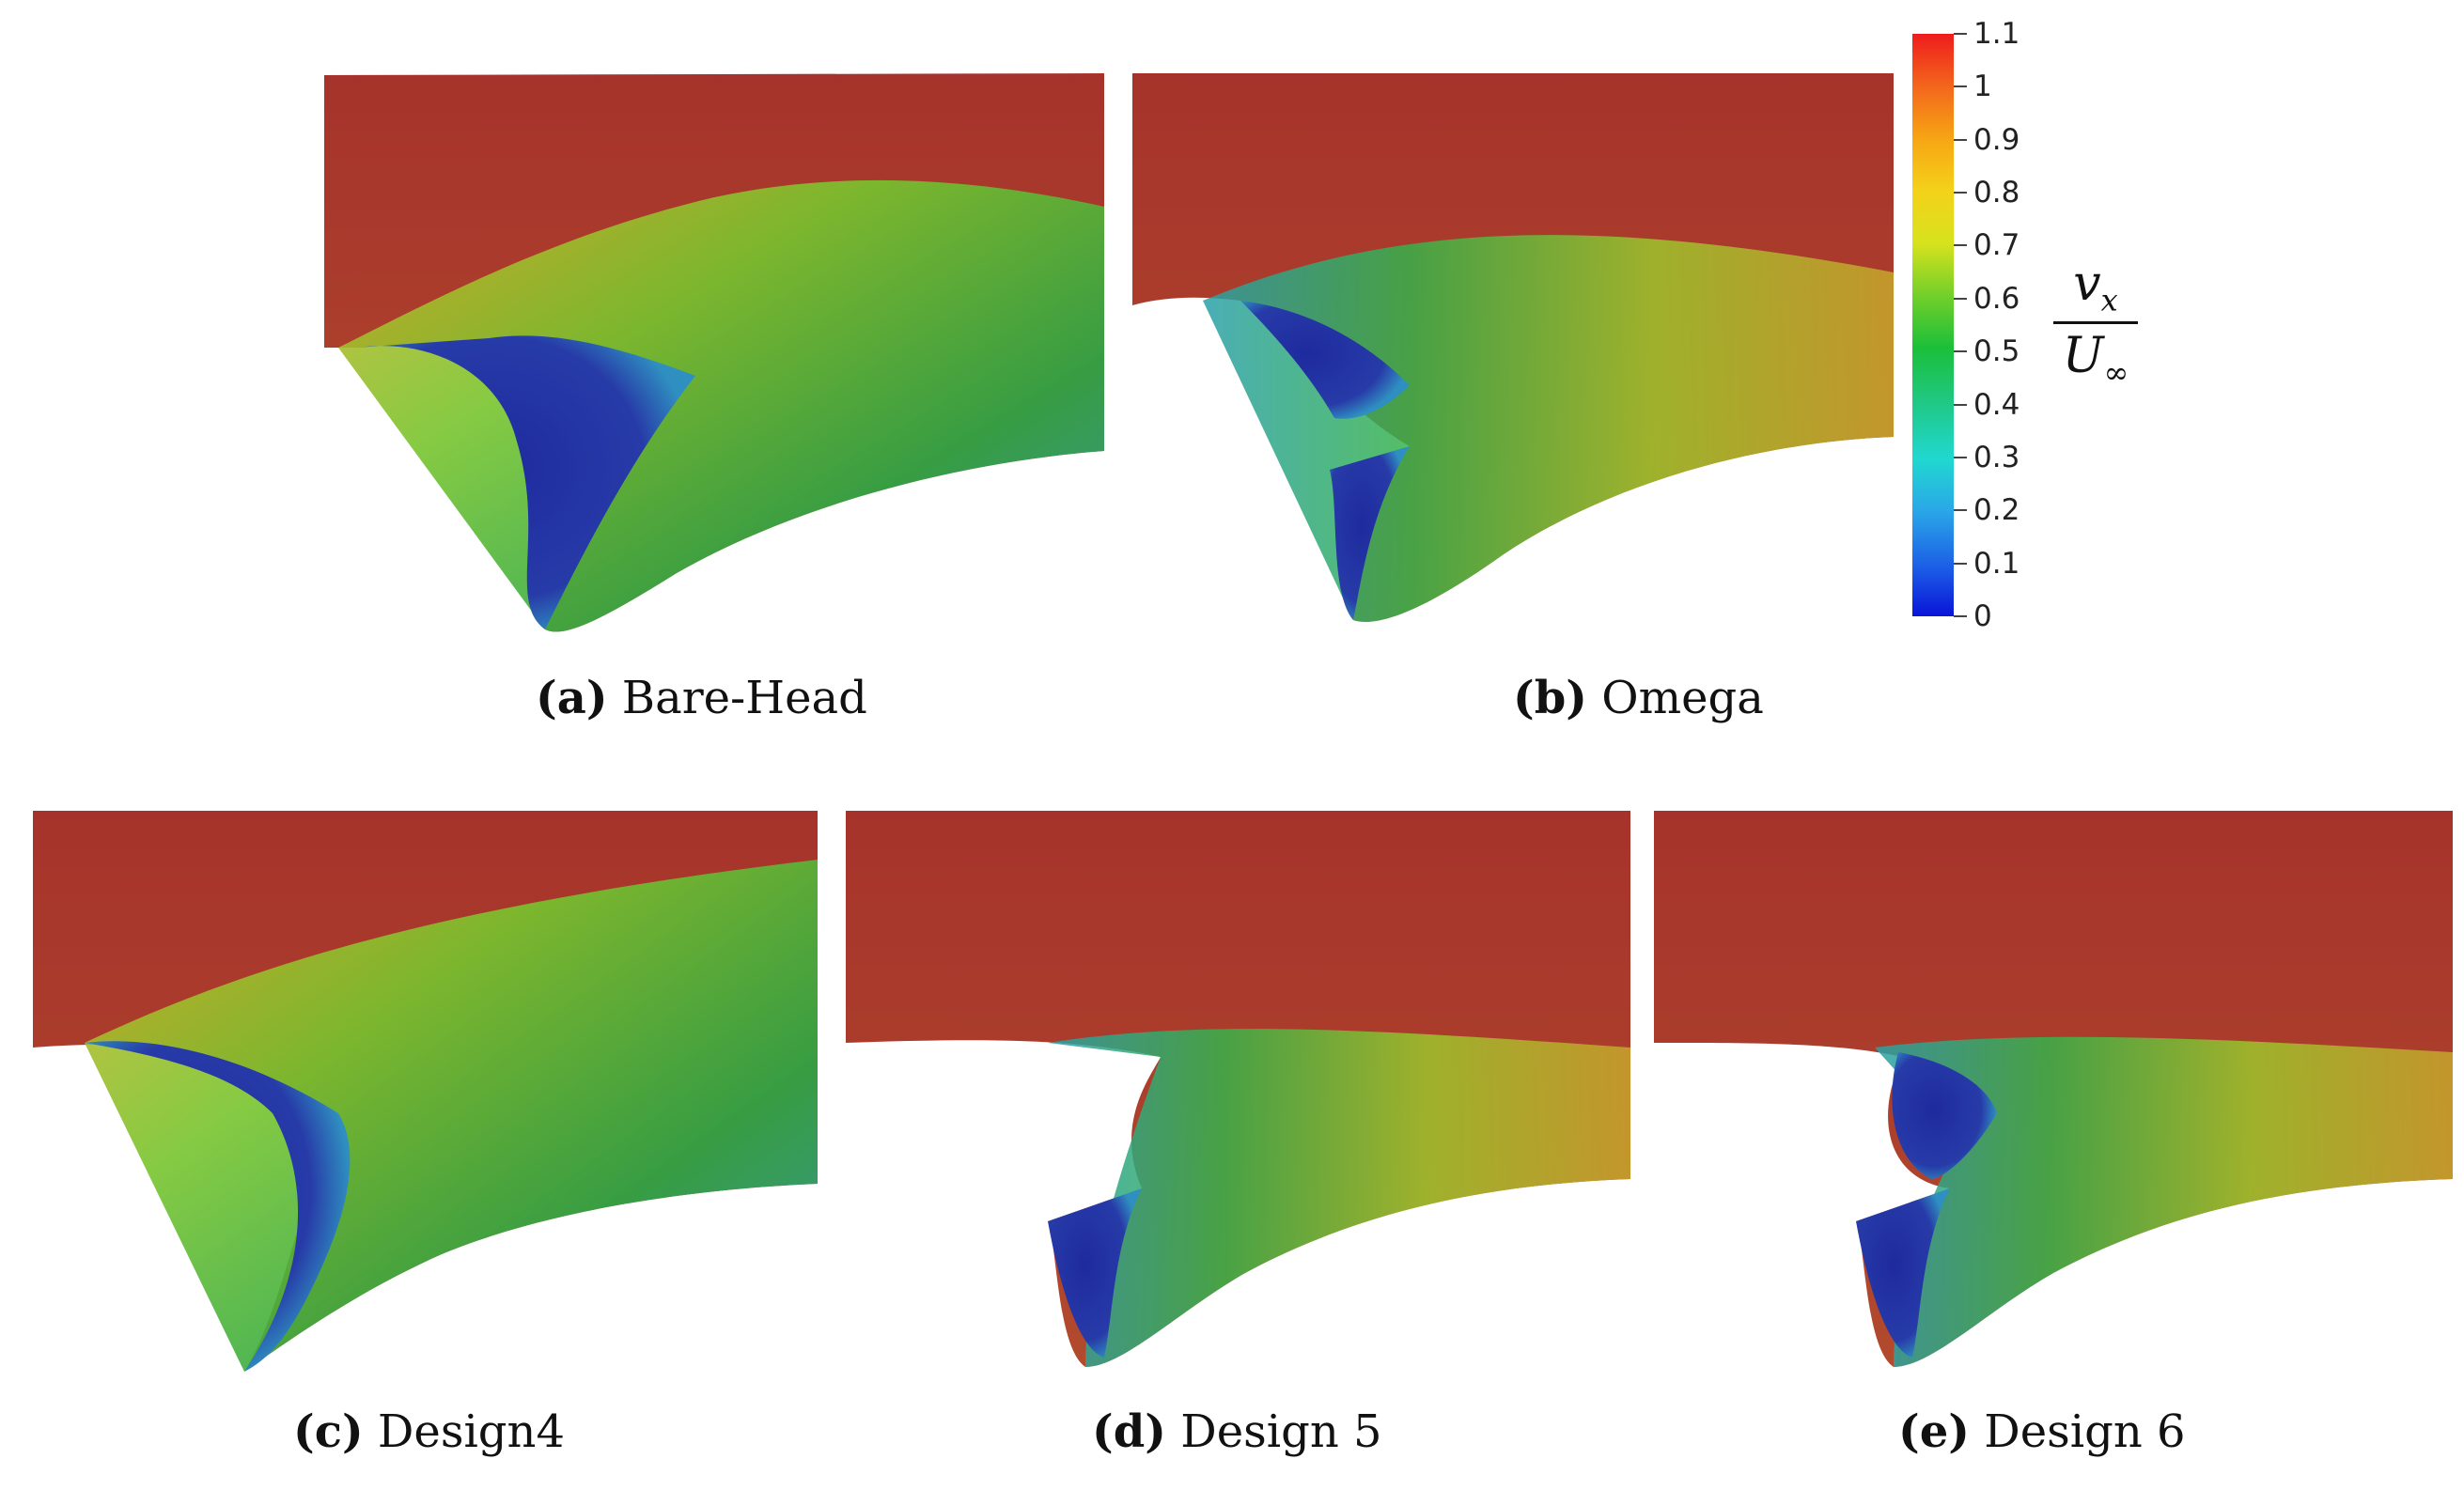 This screenshot has width=2464, height=1490. What do you see at coordinates (2087, 284) in the screenshot?
I see `numerator-symbol: v` at bounding box center [2087, 284].